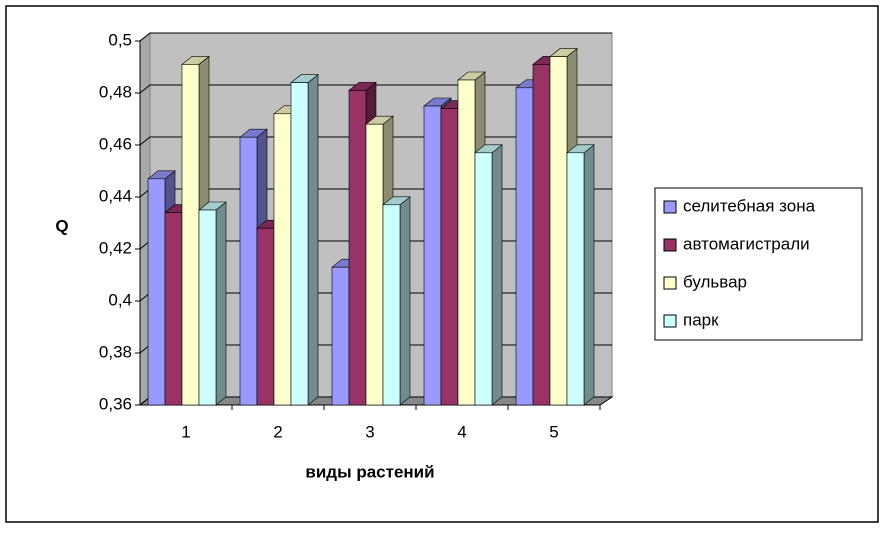  Describe the element at coordinates (115, 247) in the screenshot. I see `y-tick-label: 0,42` at that location.